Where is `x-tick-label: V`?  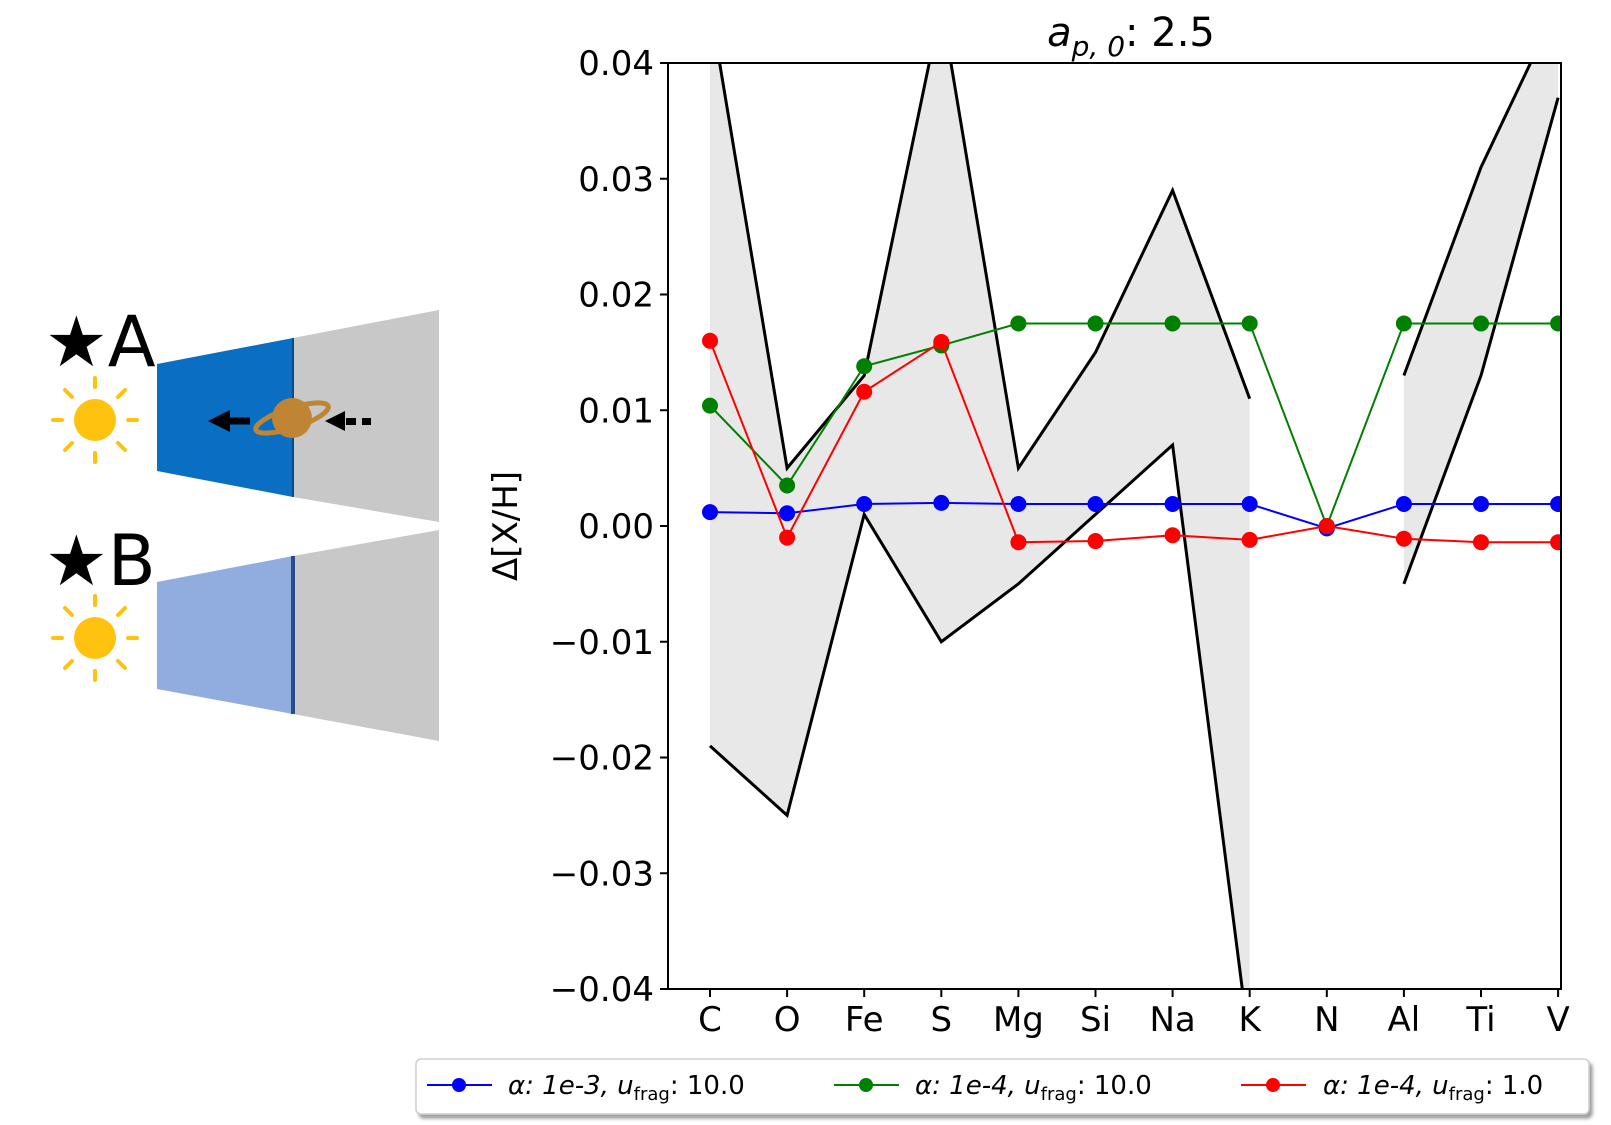 x-tick-label: V is located at coordinates (1557, 1020).